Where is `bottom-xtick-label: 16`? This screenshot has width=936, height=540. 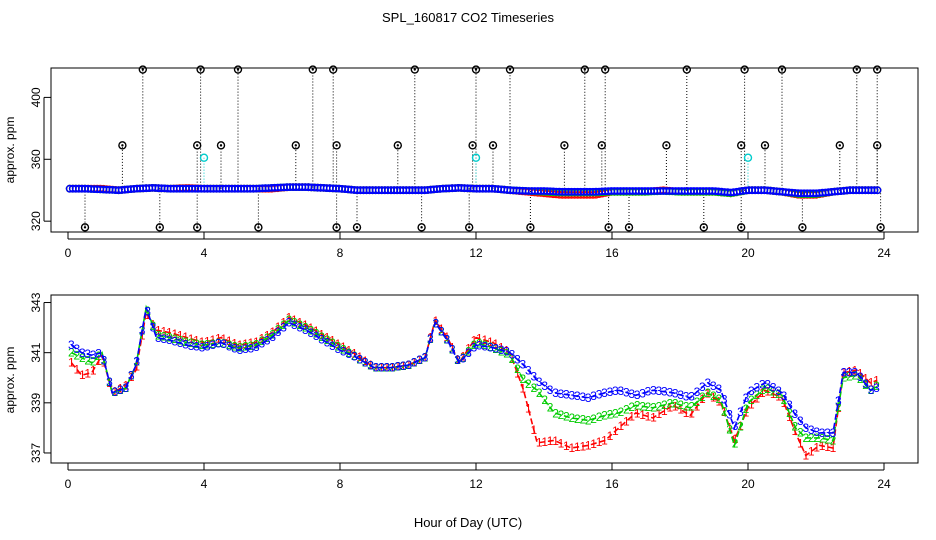 bottom-xtick-label: 16 is located at coordinates (612, 484).